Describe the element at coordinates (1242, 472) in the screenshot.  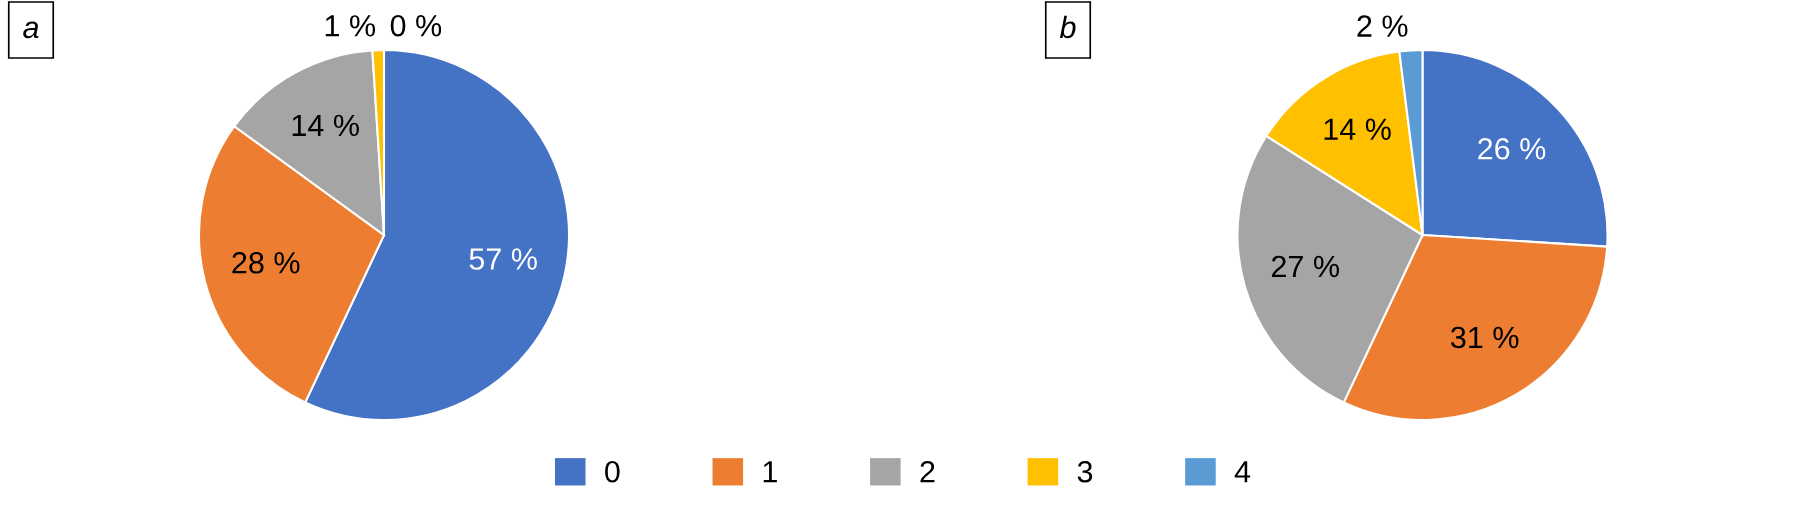
I see `legend-label: 4` at that location.